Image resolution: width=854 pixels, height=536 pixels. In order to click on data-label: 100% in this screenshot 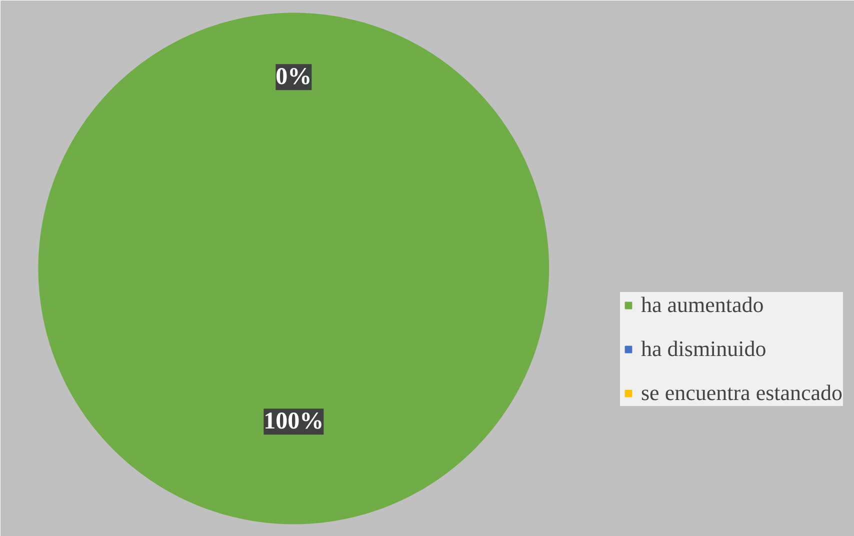, I will do `click(294, 421)`.